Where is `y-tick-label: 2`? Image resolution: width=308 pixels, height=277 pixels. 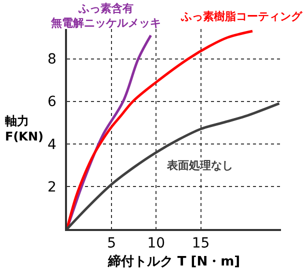
y-tick-label: 2 is located at coordinates (52, 187).